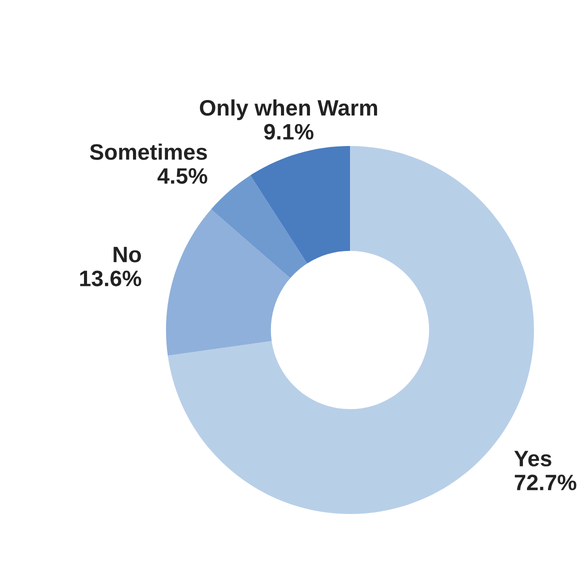 This screenshot has width=582, height=583. I want to click on data-label: 4.5%, so click(183, 176).